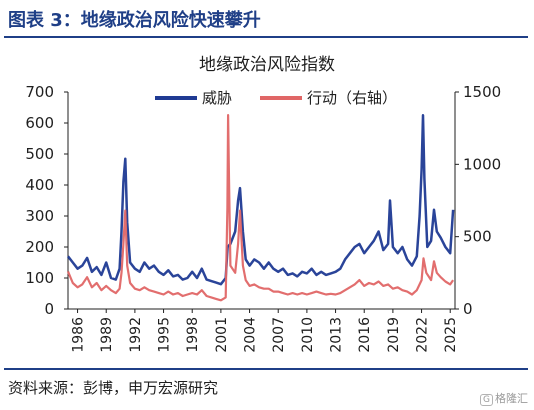  Describe the element at coordinates (79, 335) in the screenshot. I see `x-tick-label: 1986` at that location.